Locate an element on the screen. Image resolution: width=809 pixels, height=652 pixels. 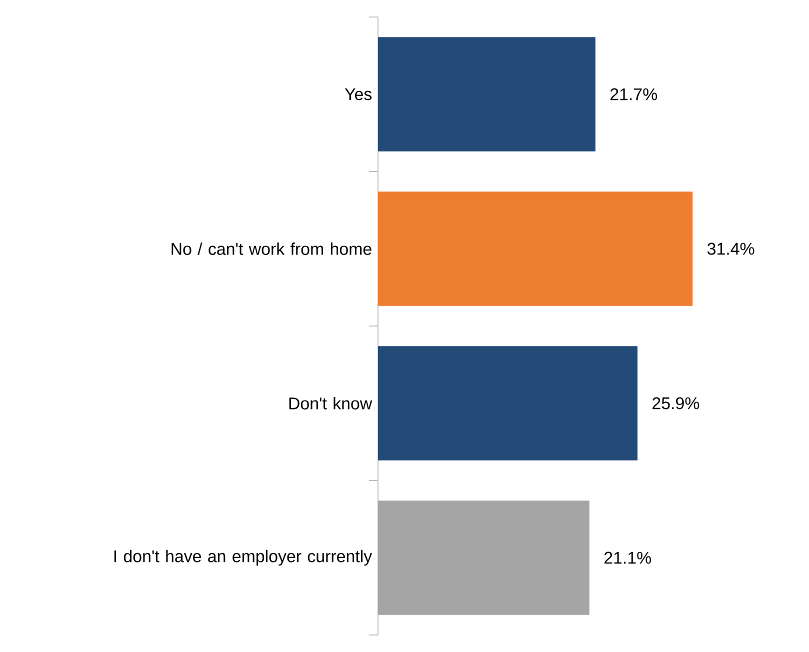
y-tick-label: I don't have an employer currently is located at coordinates (243, 558).